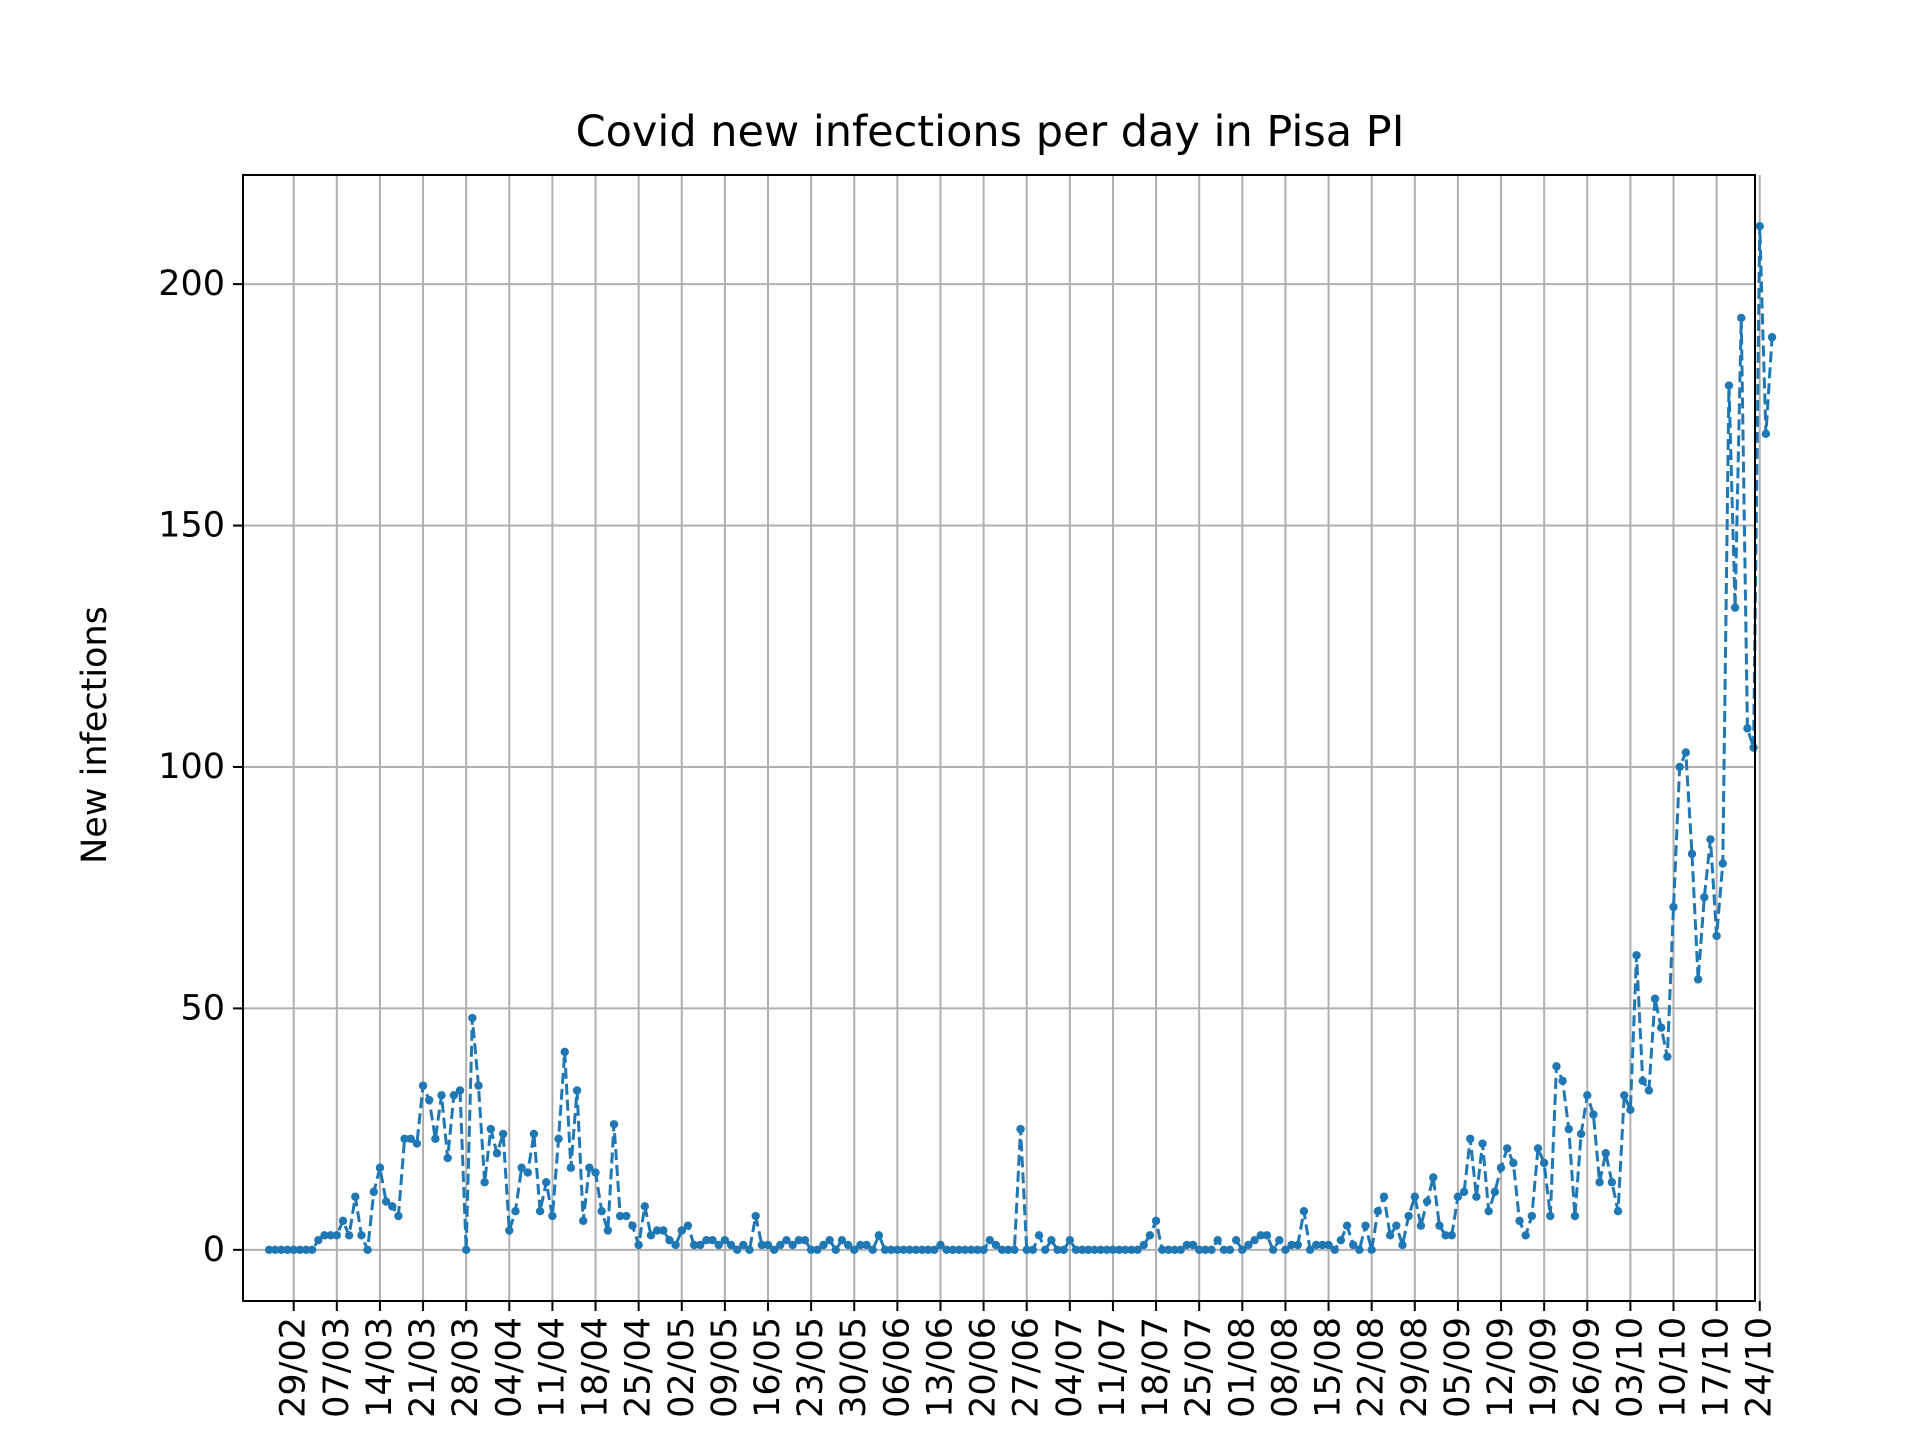 This screenshot has height=1444, width=1920. What do you see at coordinates (95, 735) in the screenshot?
I see `y-axis-label: New infections` at bounding box center [95, 735].